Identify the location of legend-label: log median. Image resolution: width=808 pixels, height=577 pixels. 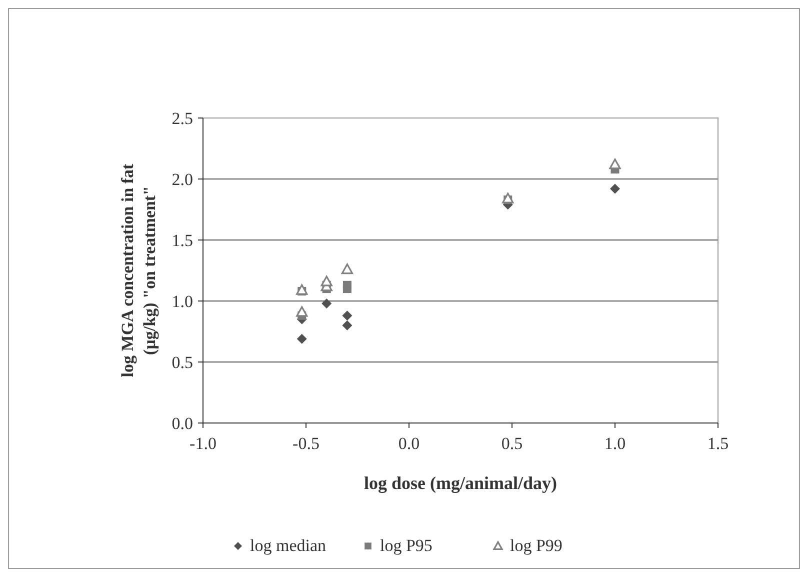
(288, 545).